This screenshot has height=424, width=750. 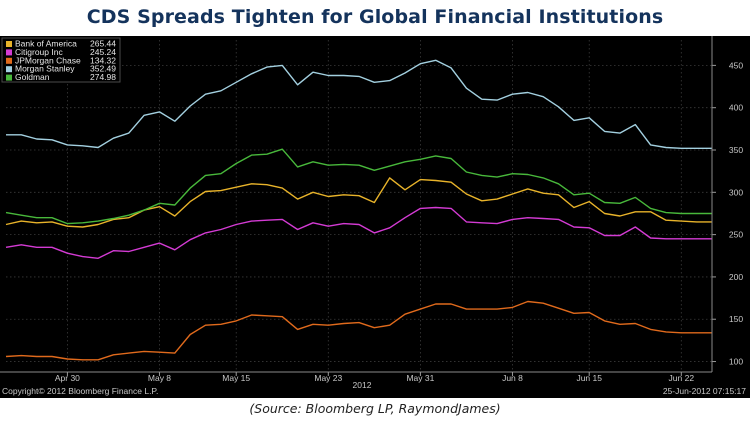 I want to click on x-tick-label: May 31, so click(x=420, y=378).